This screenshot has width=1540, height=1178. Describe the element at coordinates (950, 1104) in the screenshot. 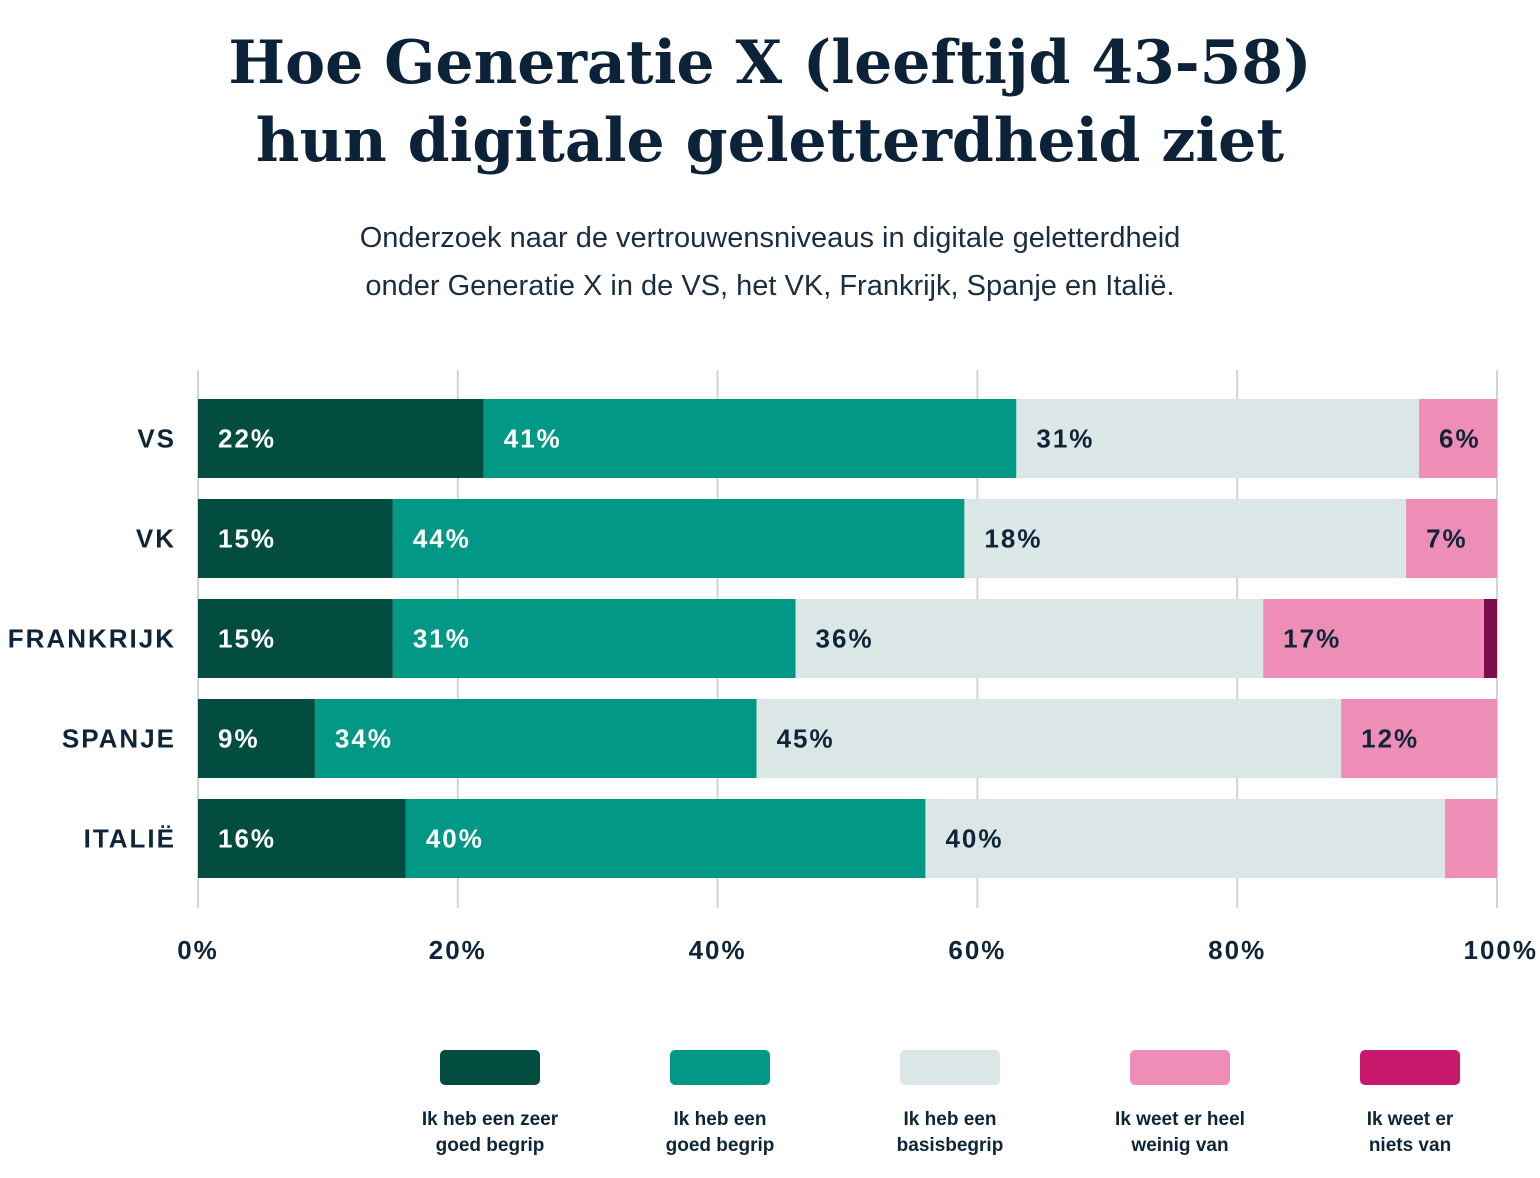

I see `legend-item-basisbegrip: Ik heb een basisbegrip` at that location.